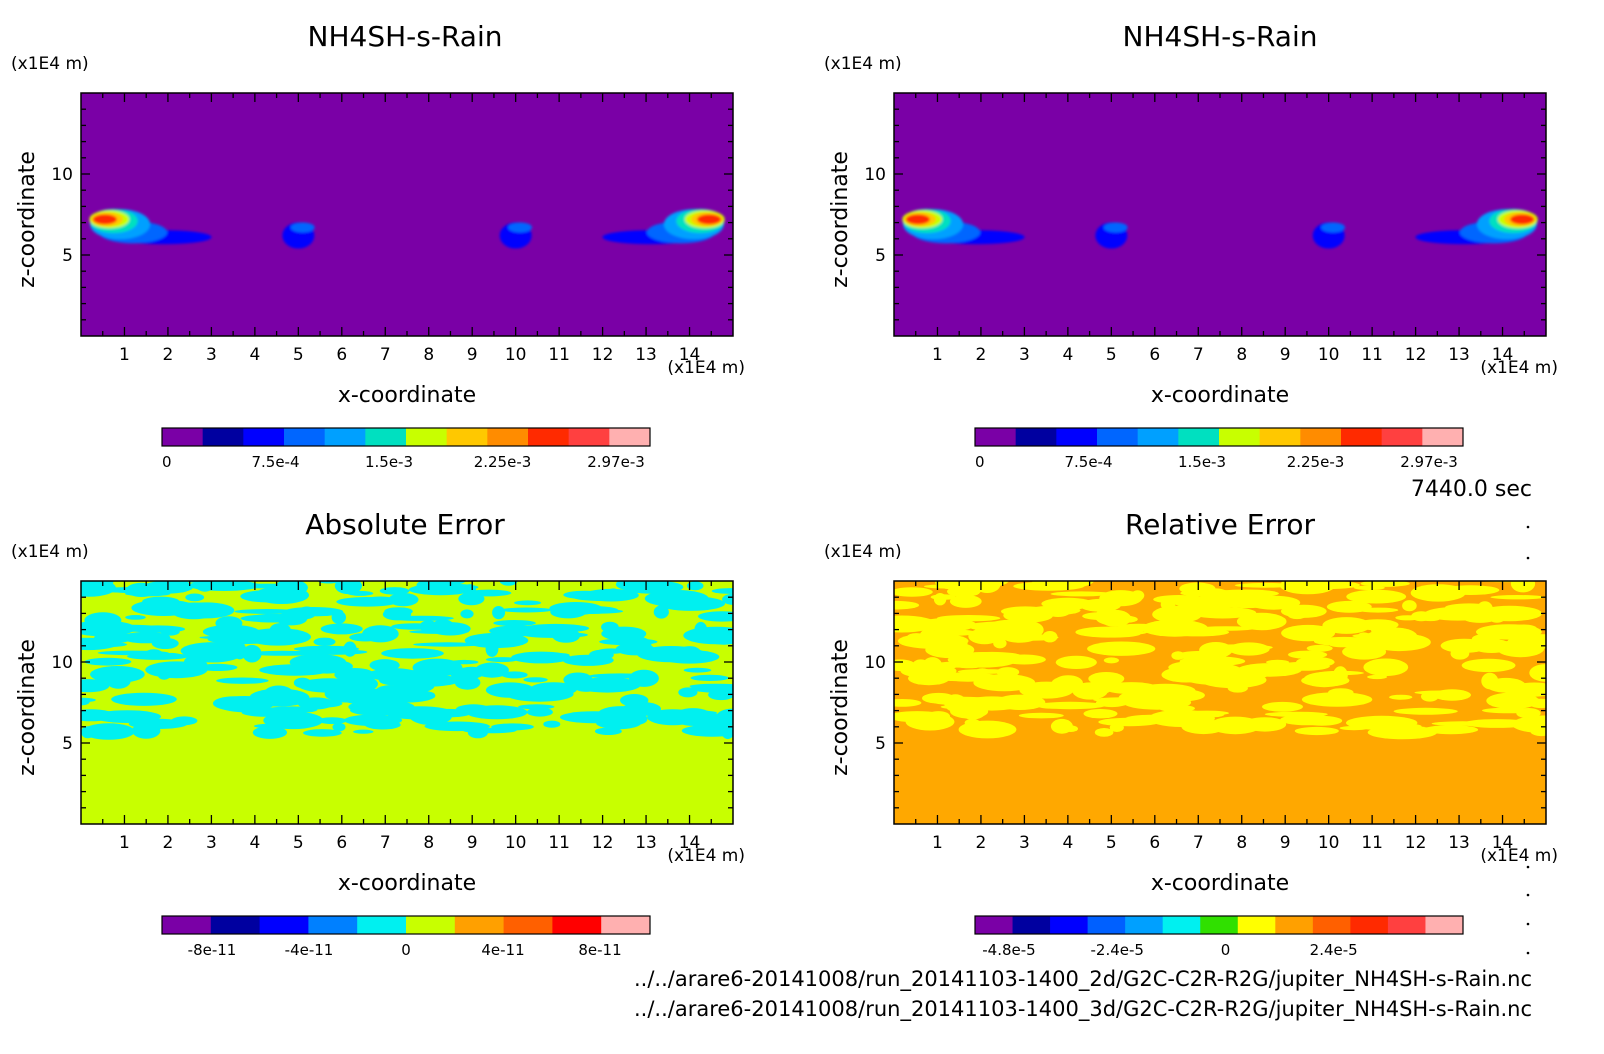 The image size is (1604, 1054). I want to click on x-tick-label: 10, so click(516, 843).